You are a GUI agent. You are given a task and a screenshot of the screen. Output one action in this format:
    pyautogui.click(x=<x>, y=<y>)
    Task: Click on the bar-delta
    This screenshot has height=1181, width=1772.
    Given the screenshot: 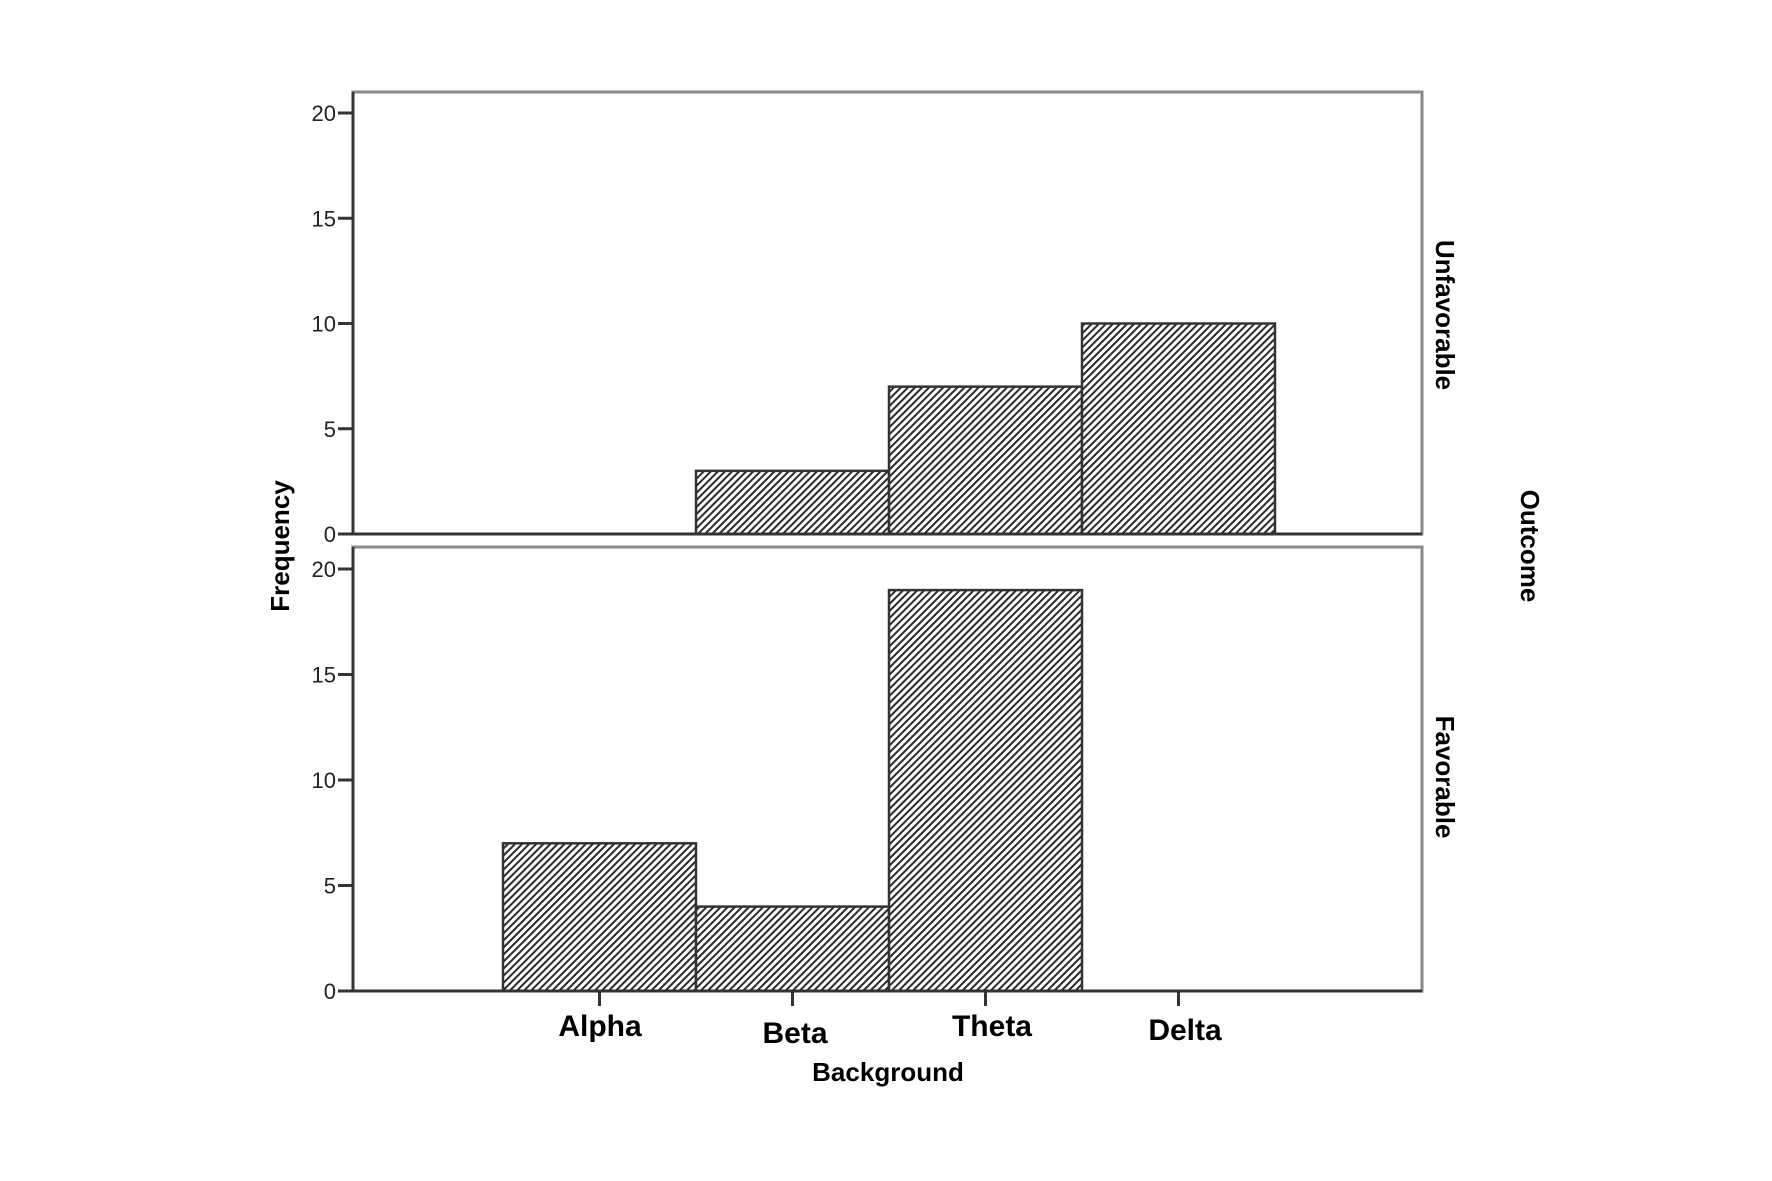 What is the action you would take?
    pyautogui.click(x=1178, y=429)
    